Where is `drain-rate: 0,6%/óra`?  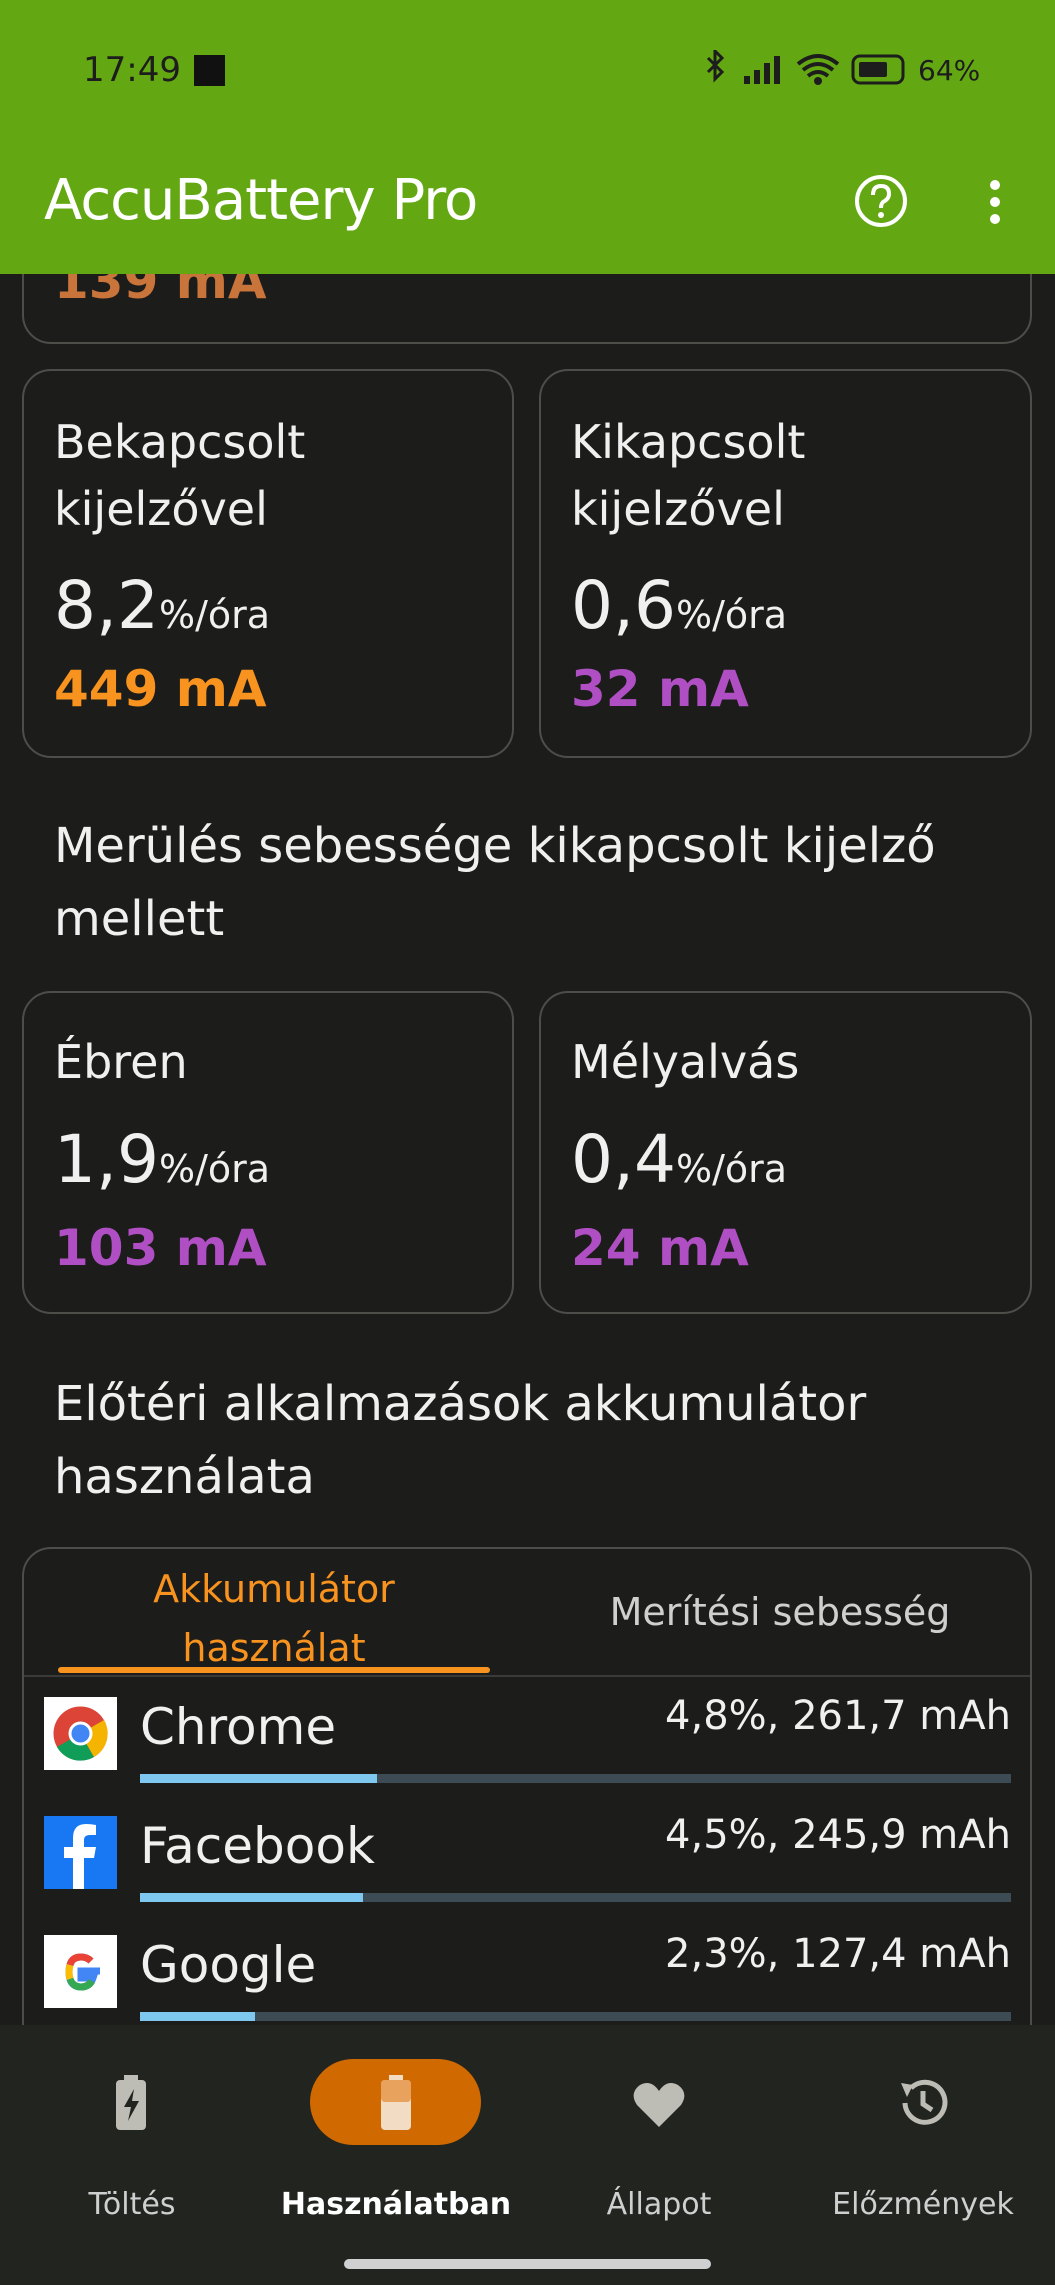
drain-rate: 0,6%/óra is located at coordinates (679, 605).